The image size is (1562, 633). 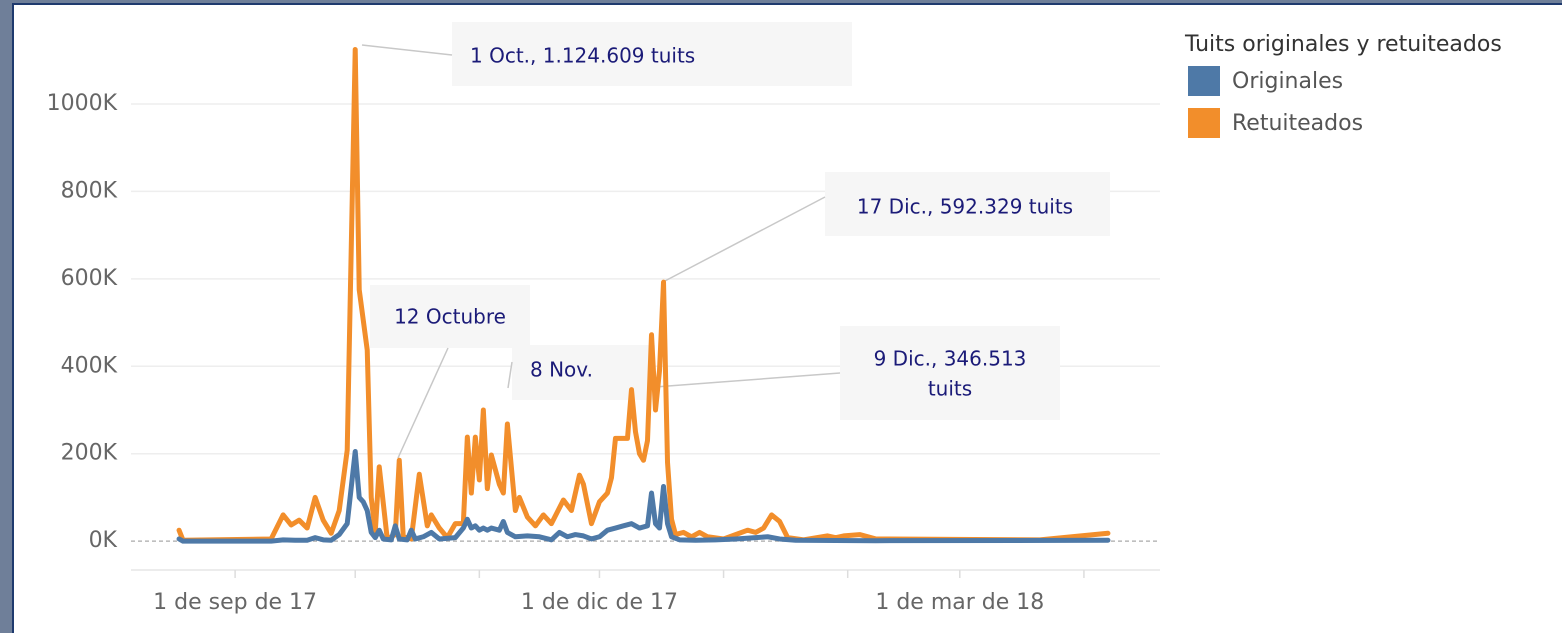 I want to click on y-tick-label: 1000K, so click(x=82, y=103).